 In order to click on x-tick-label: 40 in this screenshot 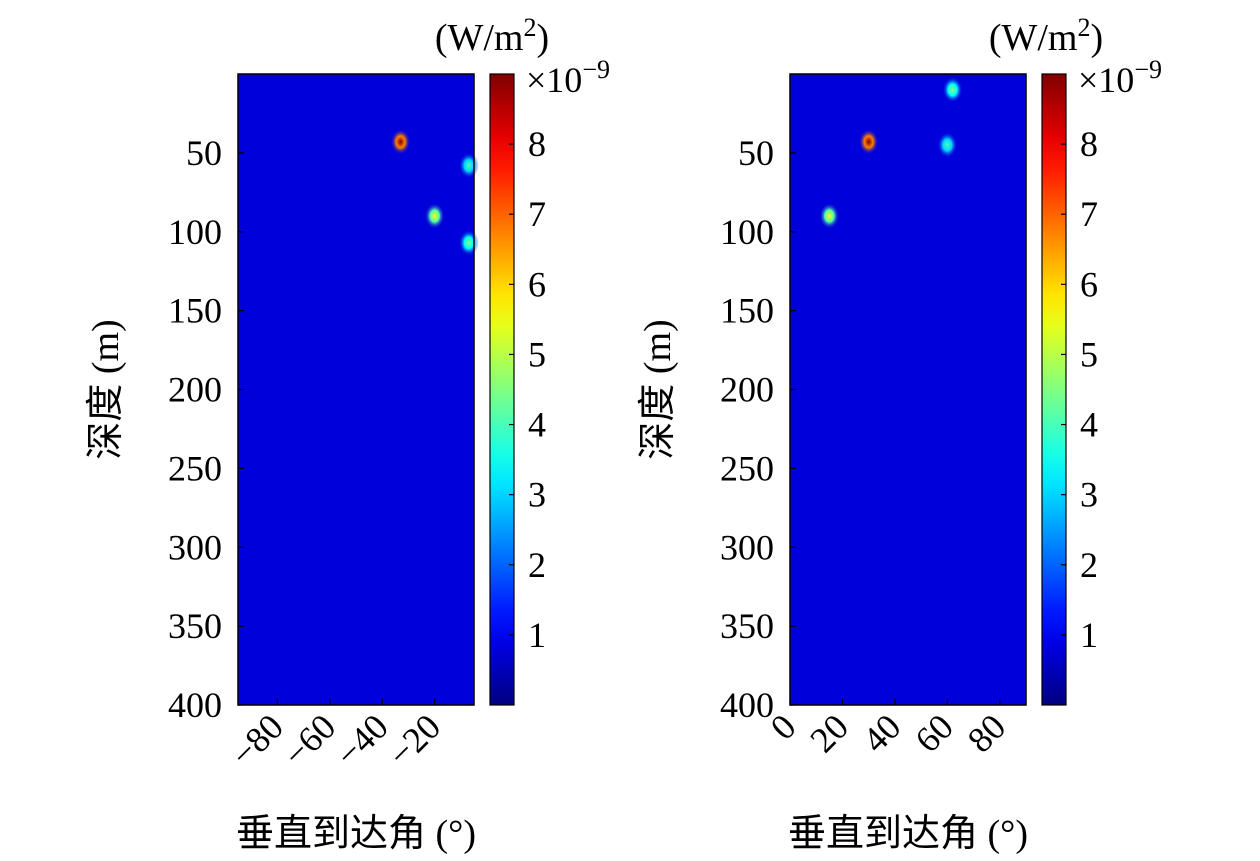, I will do `click(882, 733)`.